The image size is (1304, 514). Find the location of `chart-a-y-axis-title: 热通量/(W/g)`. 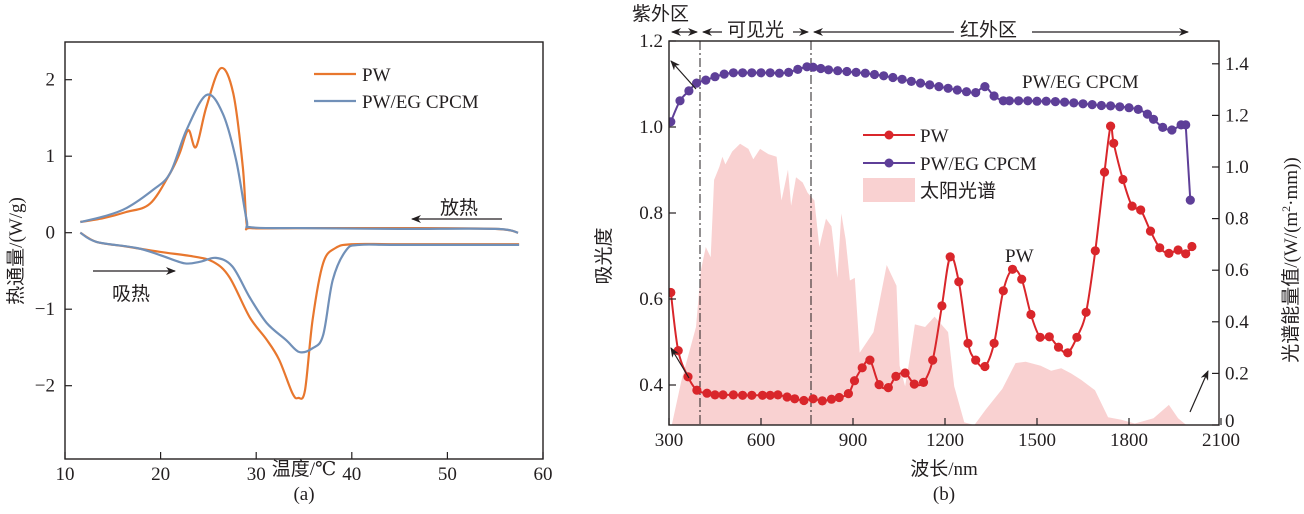

chart-a-y-axis-title: 热通量/(W/g) is located at coordinates (16, 251).